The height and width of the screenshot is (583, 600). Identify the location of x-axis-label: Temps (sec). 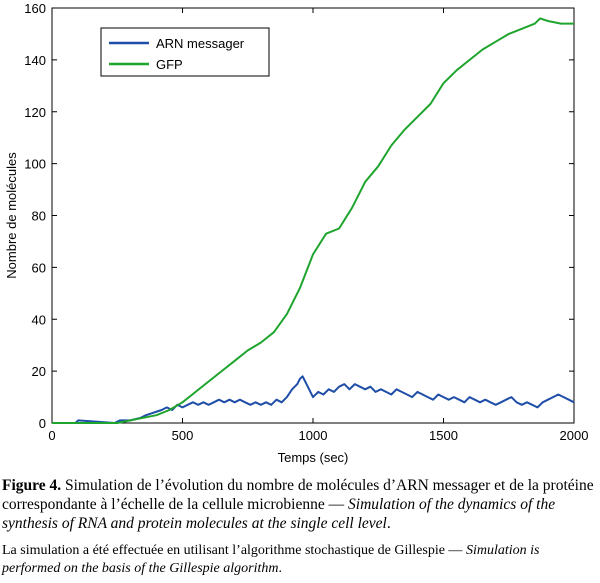
(313, 457).